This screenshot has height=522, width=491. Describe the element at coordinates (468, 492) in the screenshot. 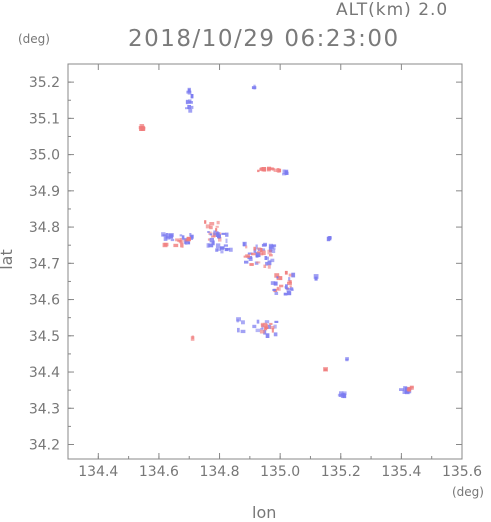

I see `x-axis-unit: (deg)` at that location.